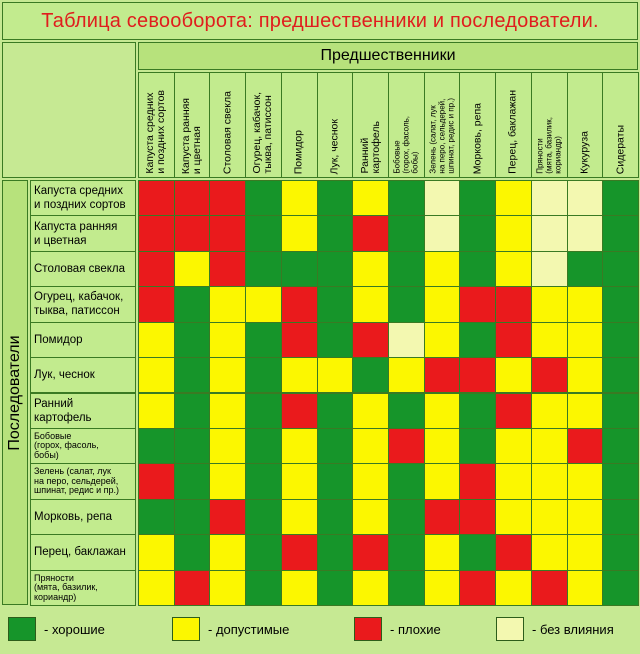 This screenshot has width=640, height=654. Describe the element at coordinates (83, 304) in the screenshot. I see `row-header: Огурец, кабачок, тыква, патиссон` at that location.